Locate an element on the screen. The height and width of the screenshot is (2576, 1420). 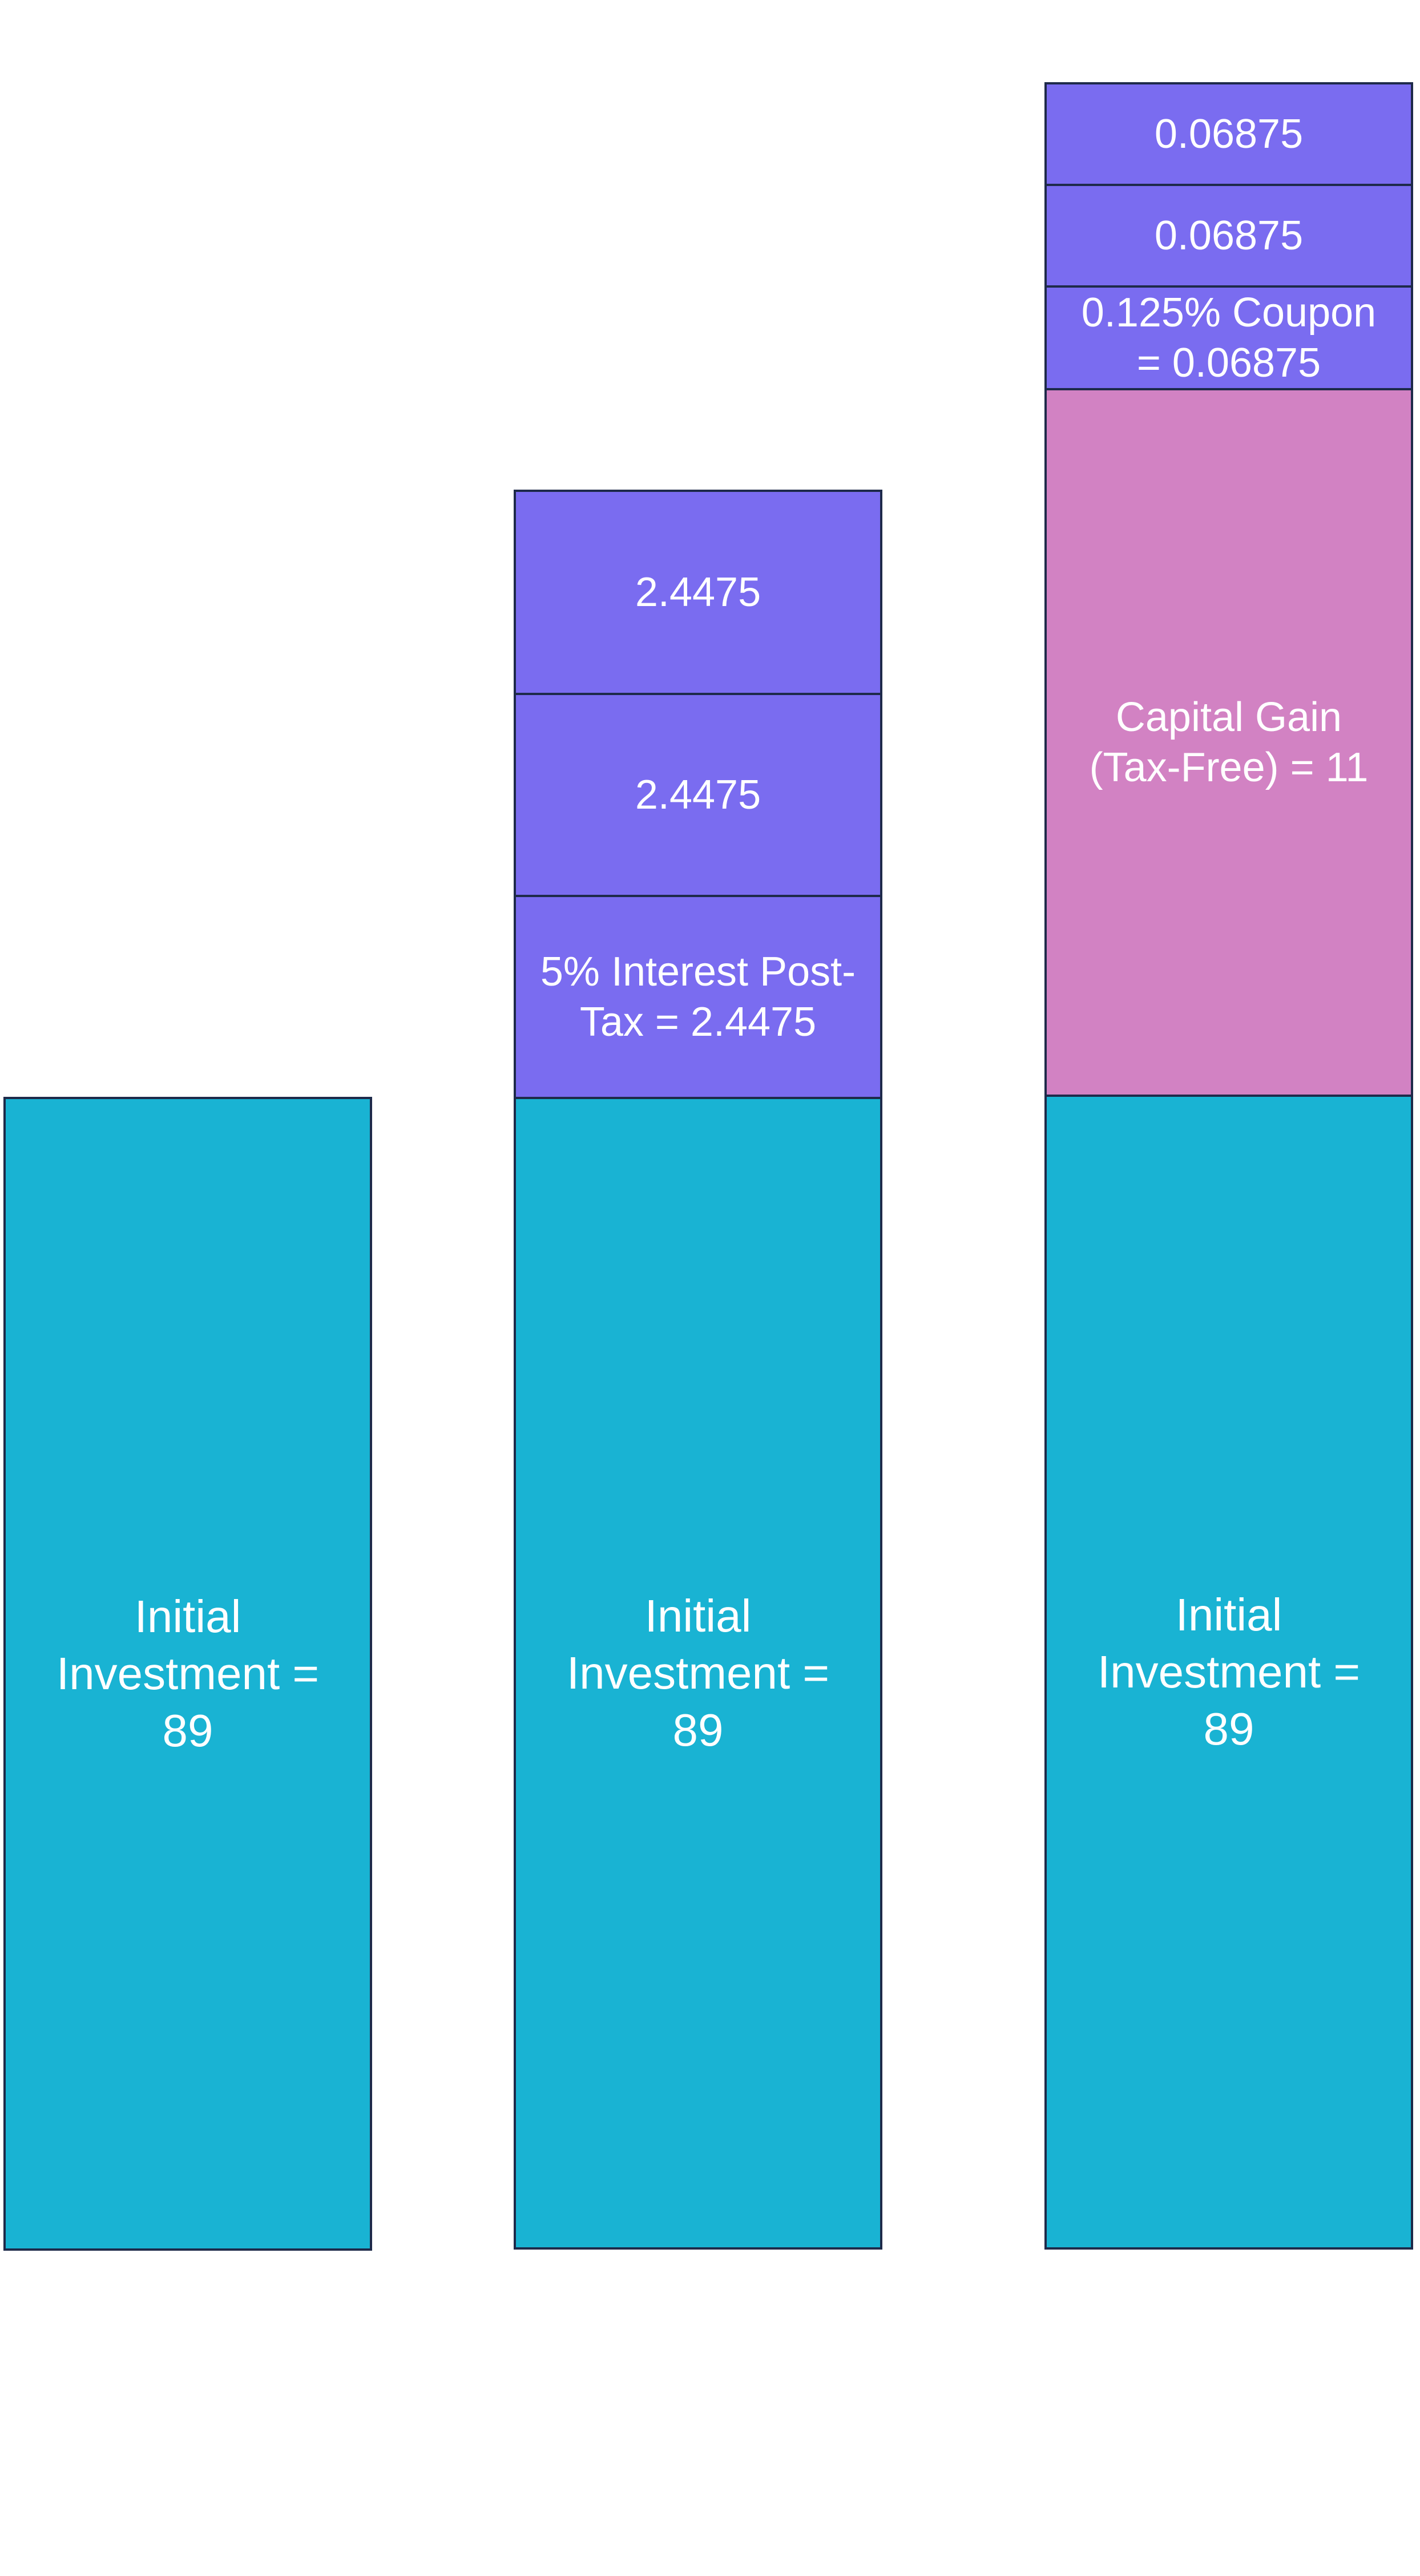
col2-interest-label-3: 2.4475 is located at coordinates (698, 592).